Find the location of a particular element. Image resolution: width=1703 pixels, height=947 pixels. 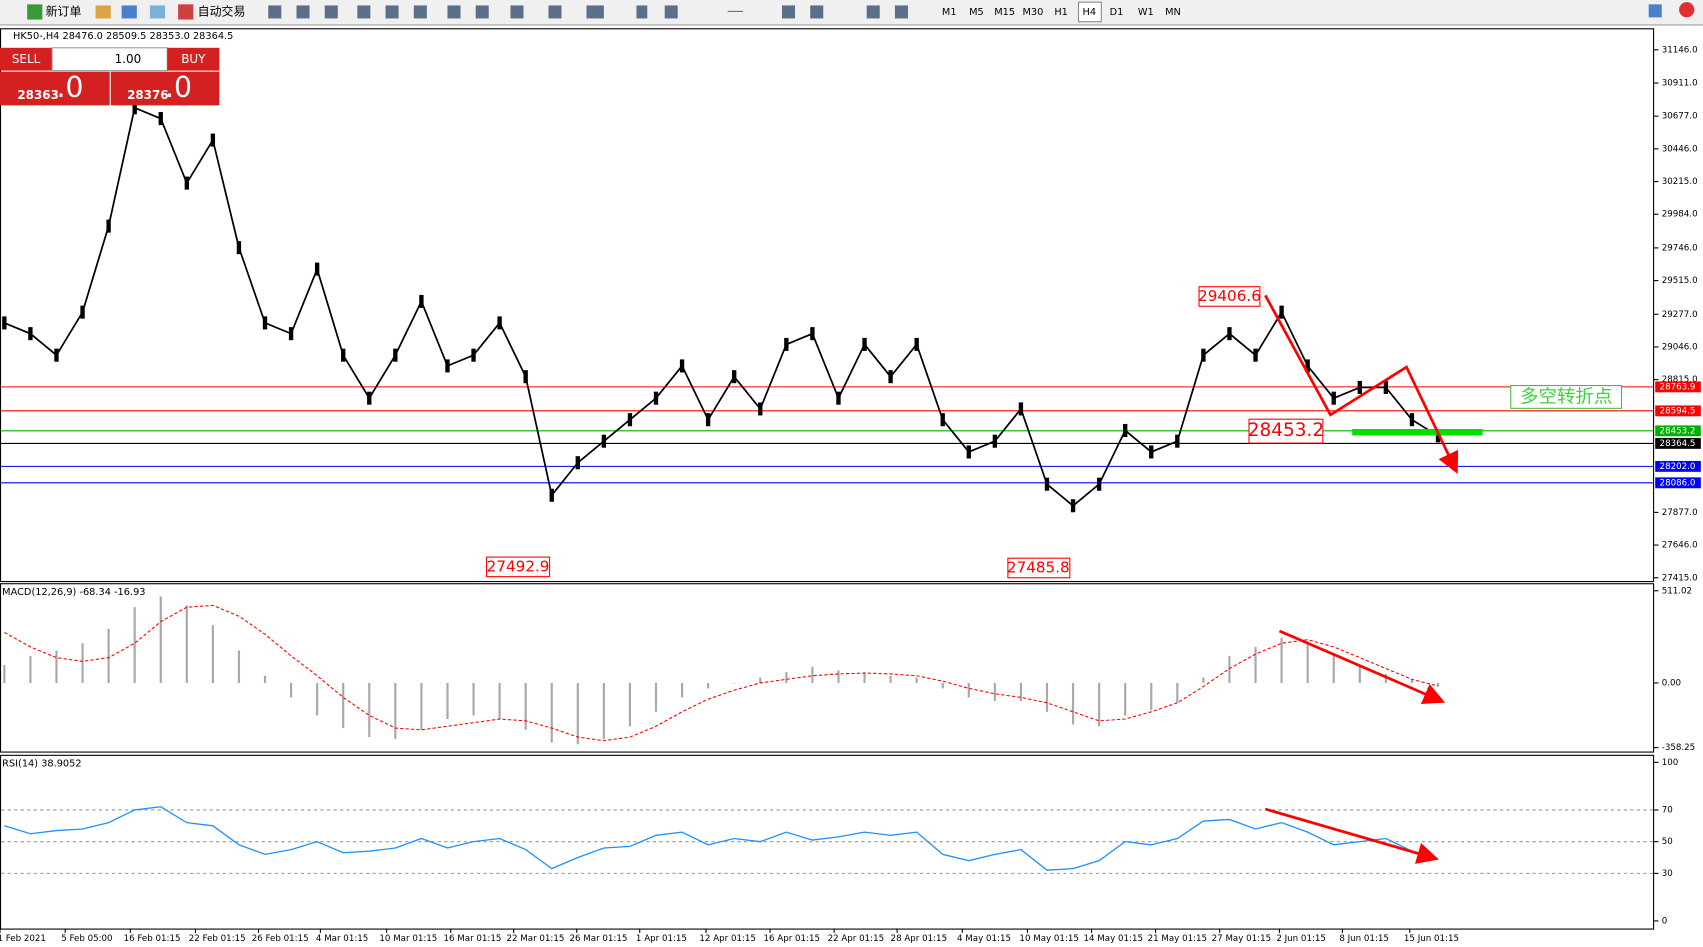

price-level-label: 28453.2 is located at coordinates (1678, 431).